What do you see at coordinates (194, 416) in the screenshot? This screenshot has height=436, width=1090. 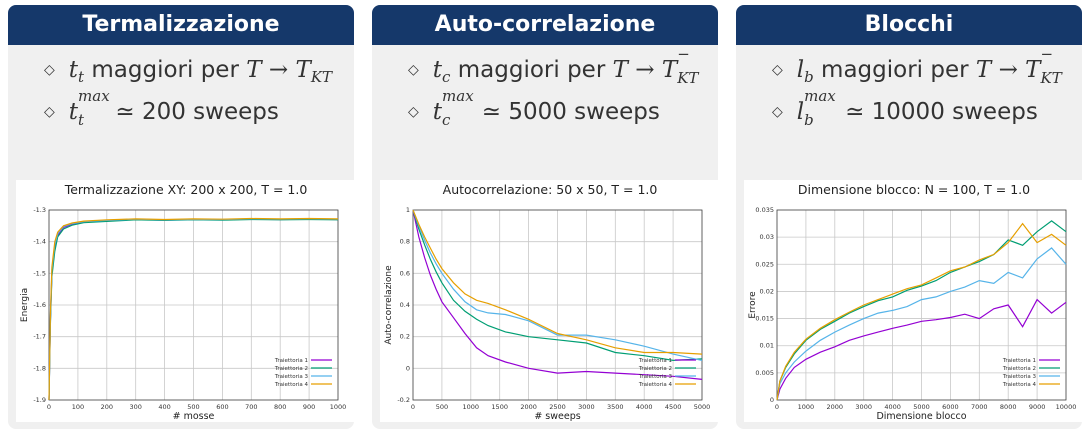 I see `x-axis-label: # mosse` at bounding box center [194, 416].